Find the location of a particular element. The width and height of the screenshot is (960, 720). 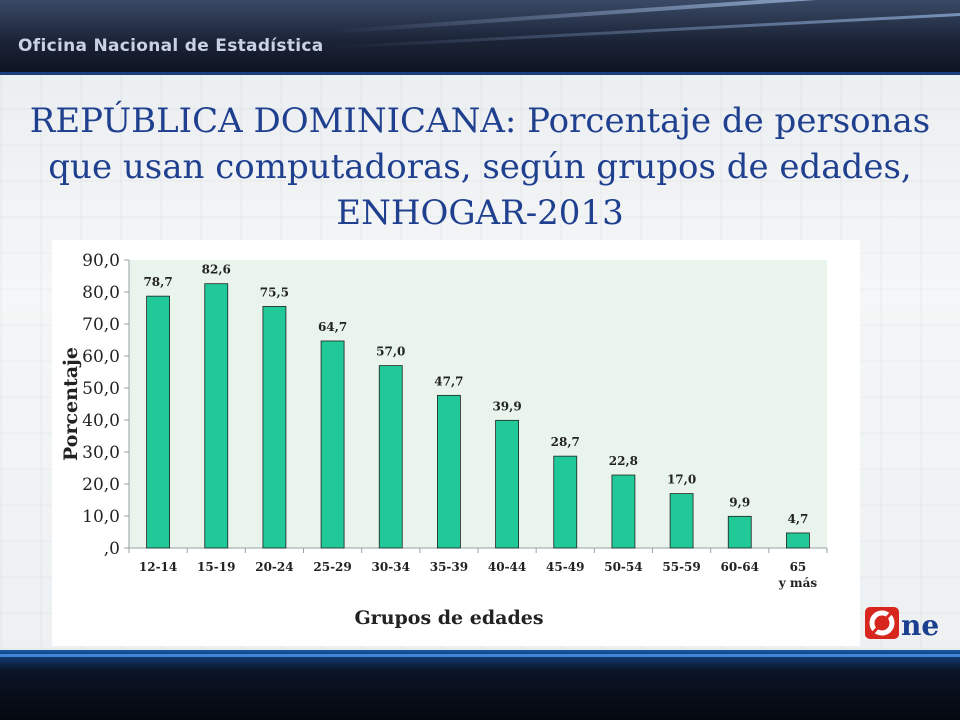

bar-value-label: 57,0 is located at coordinates (390, 352).